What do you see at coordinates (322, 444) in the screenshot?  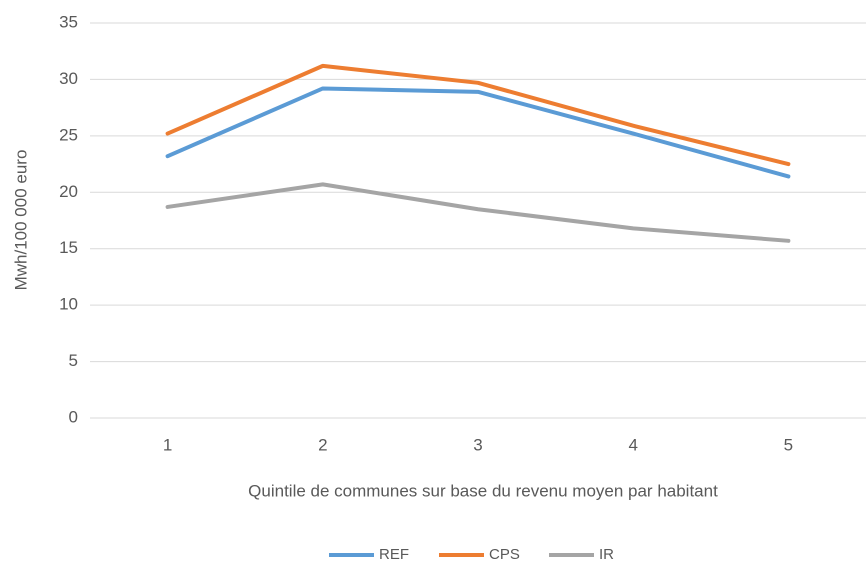 I see `x-tick-label: 2` at bounding box center [322, 444].